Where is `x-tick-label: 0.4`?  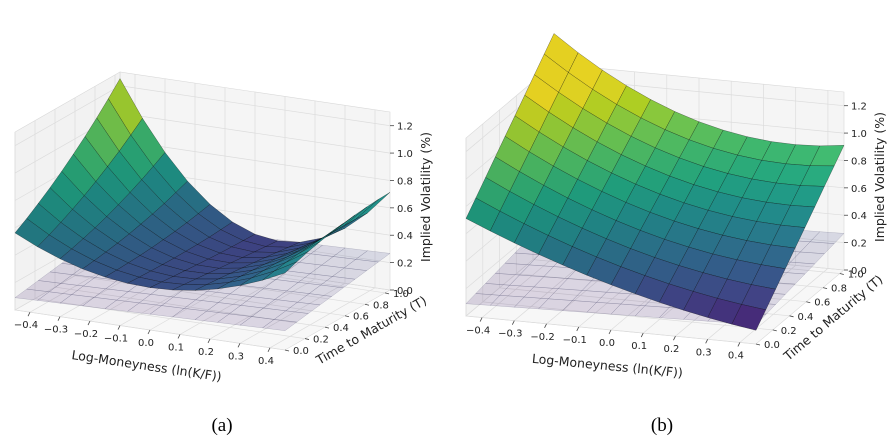
x-tick-label: 0.4 is located at coordinates (266, 361).